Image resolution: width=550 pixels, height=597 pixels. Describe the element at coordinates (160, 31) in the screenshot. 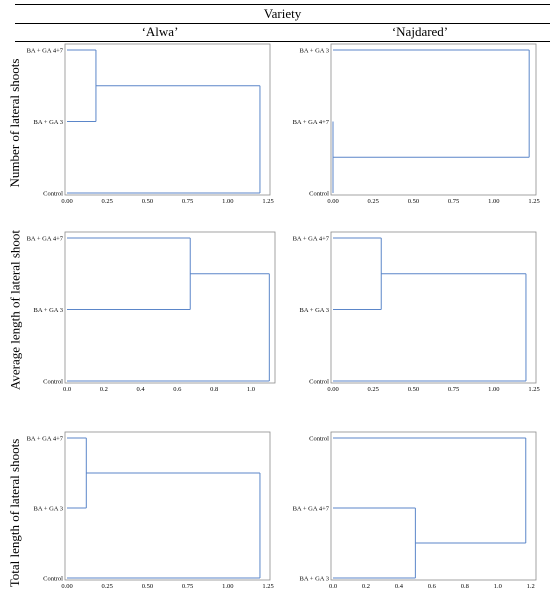

I see `column-header-alwa: ‘Alwa’` at that location.